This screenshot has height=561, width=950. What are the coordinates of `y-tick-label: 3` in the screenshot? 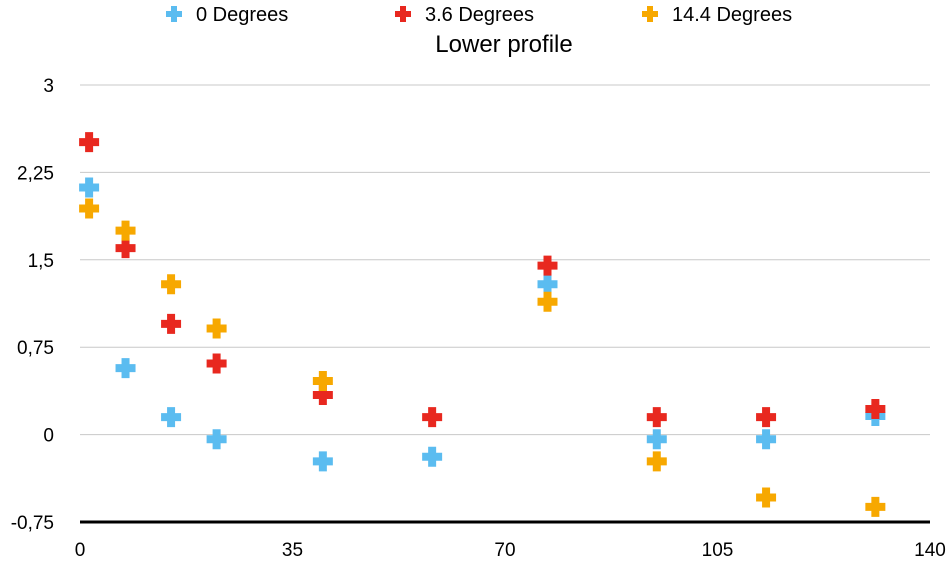 It's located at (48, 86).